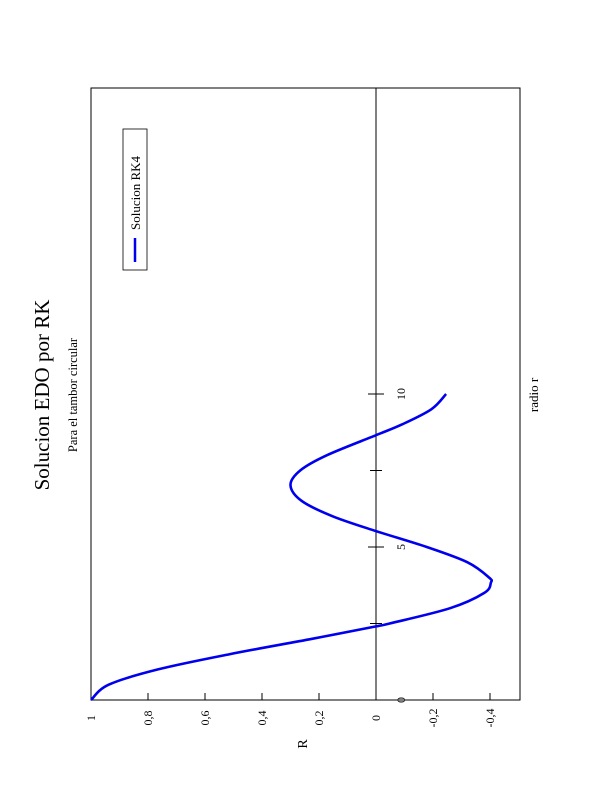  Describe the element at coordinates (376, 718) in the screenshot. I see `y-tick-label: 0` at that location.